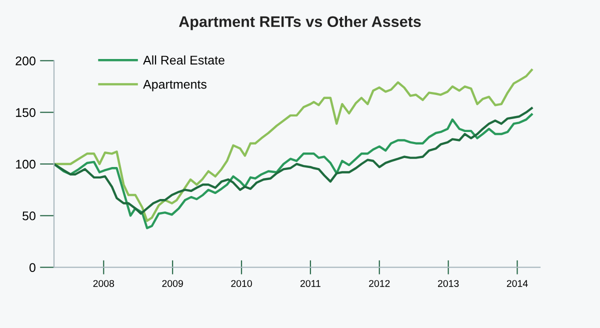 The width and height of the screenshot is (600, 328). Describe the element at coordinates (310, 283) in the screenshot. I see `x-tick-label: 2011` at that location.